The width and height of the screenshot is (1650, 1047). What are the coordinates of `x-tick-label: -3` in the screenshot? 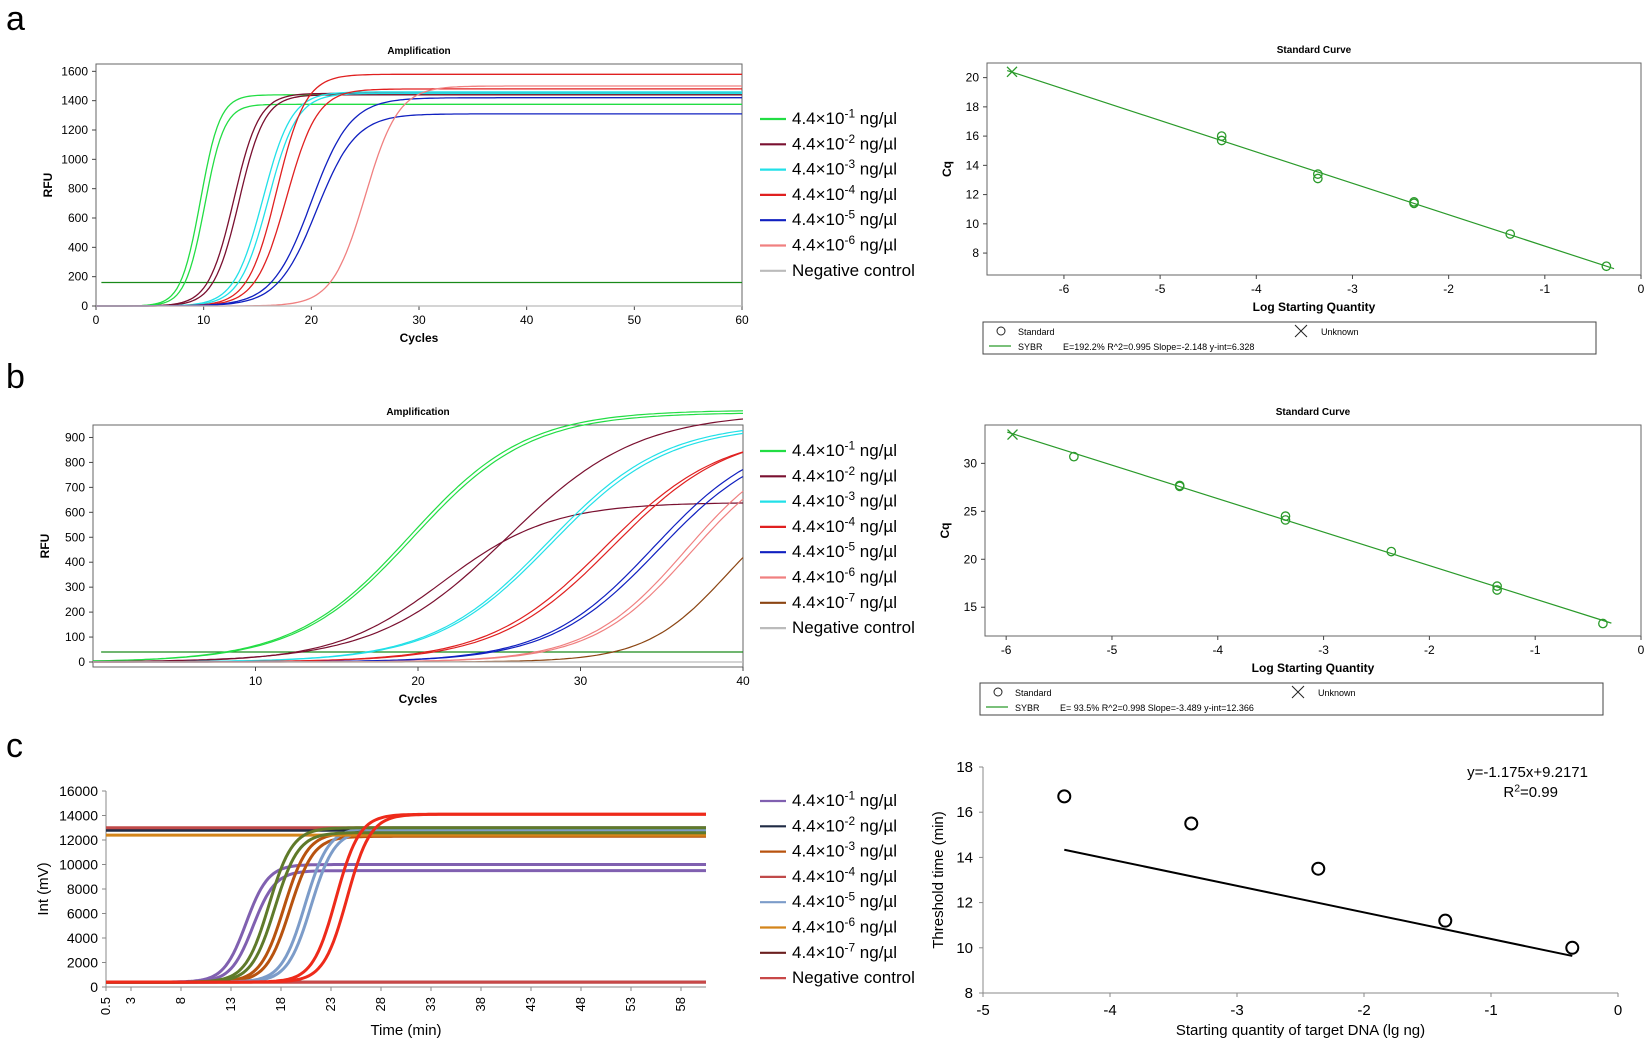 It's located at (1323, 650).